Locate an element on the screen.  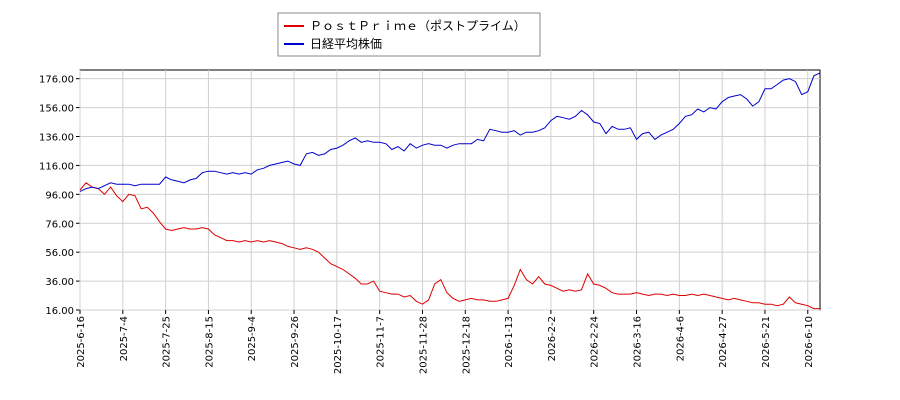
x-tick-label: 2025-6-16 is located at coordinates (81, 342).